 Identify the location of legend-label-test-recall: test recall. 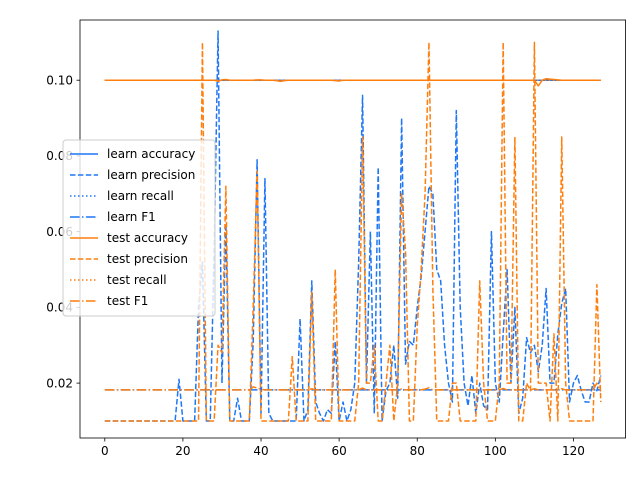
(137, 280).